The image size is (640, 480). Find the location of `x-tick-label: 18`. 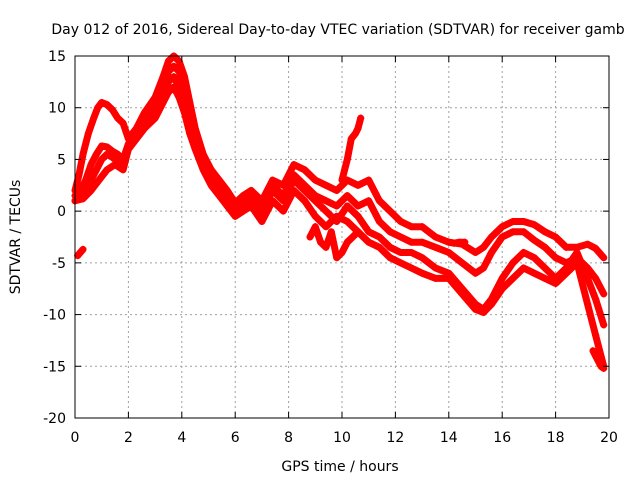

x-tick-label: 18 is located at coordinates (556, 438).